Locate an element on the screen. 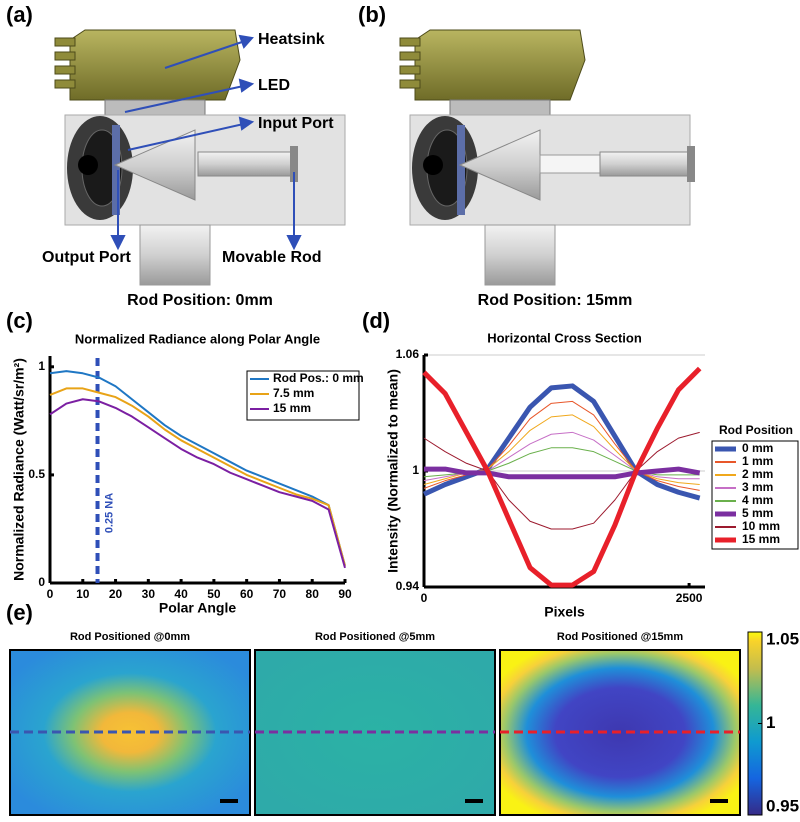 The image size is (800, 822). device-b is located at coordinates (547, 157).